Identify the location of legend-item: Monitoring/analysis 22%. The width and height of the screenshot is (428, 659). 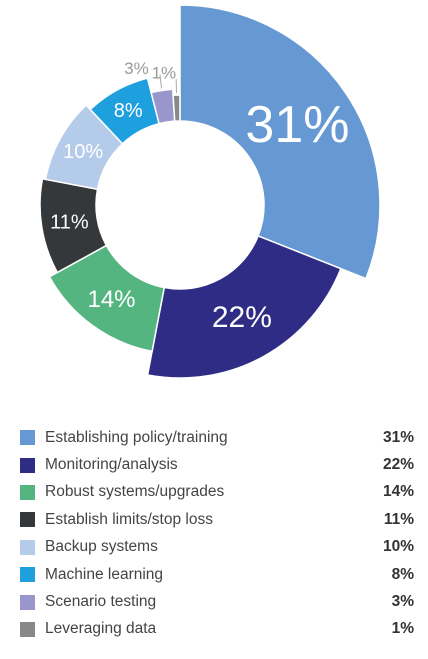
(217, 464).